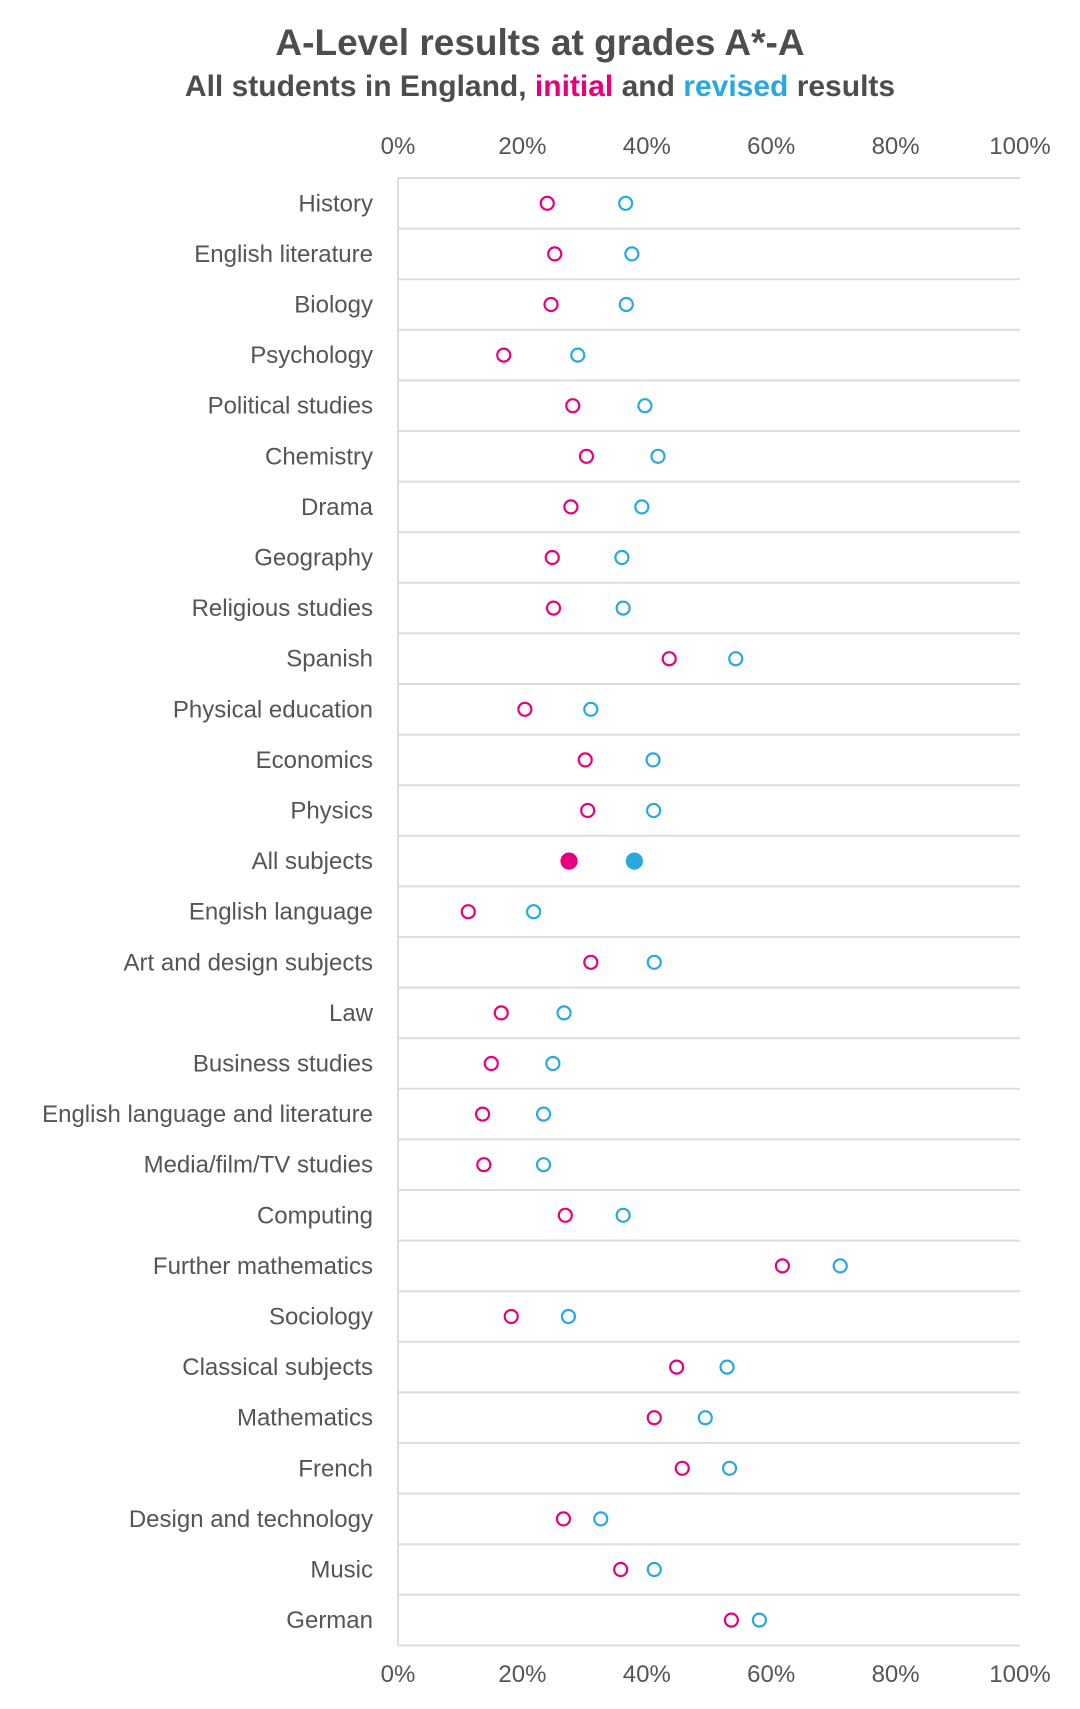  What do you see at coordinates (341, 1570) in the screenshot?
I see `category-label: Music` at bounding box center [341, 1570].